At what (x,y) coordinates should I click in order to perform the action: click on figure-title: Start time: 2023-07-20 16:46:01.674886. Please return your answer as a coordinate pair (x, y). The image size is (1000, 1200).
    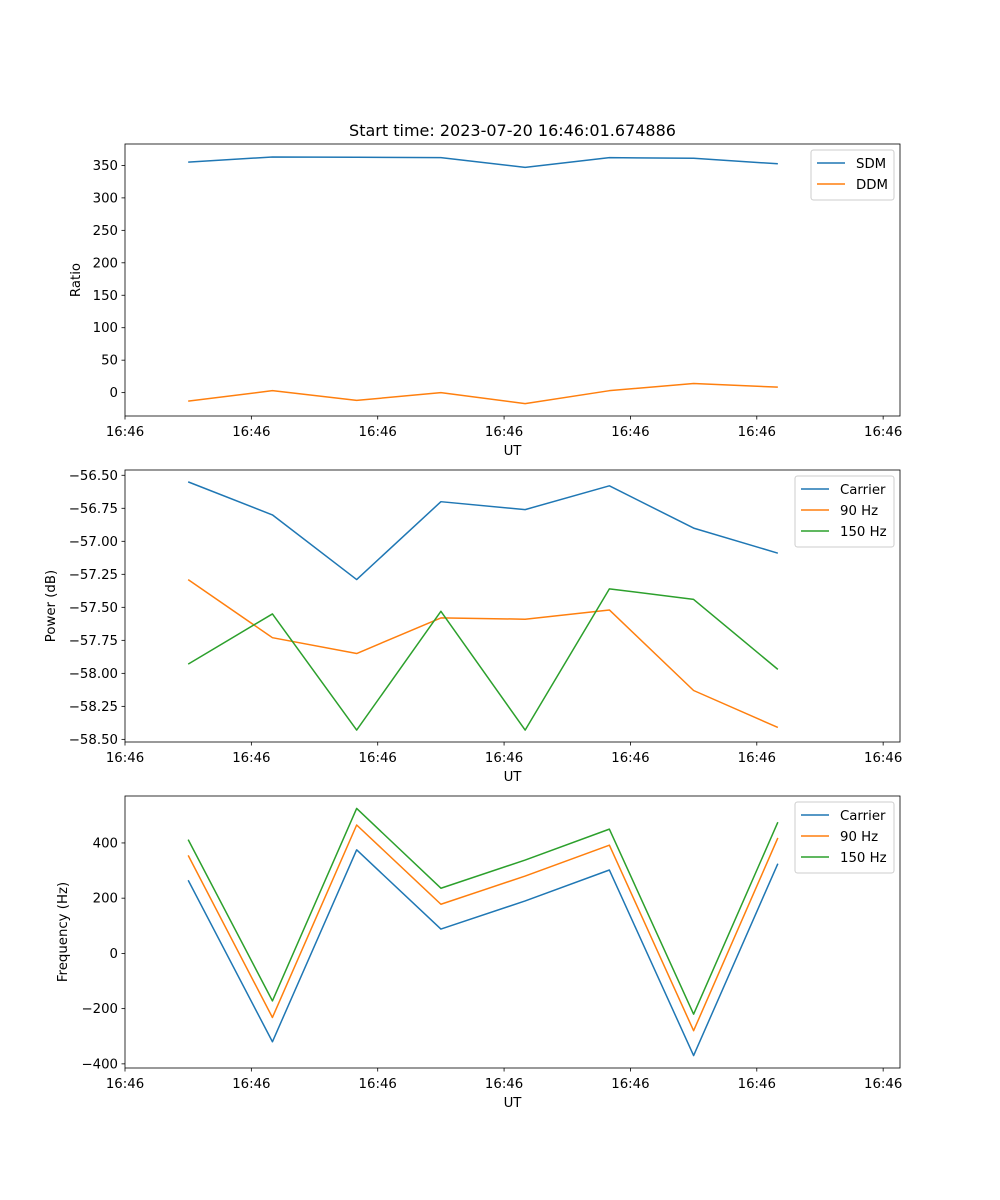
    Looking at the image, I should click on (512, 130).